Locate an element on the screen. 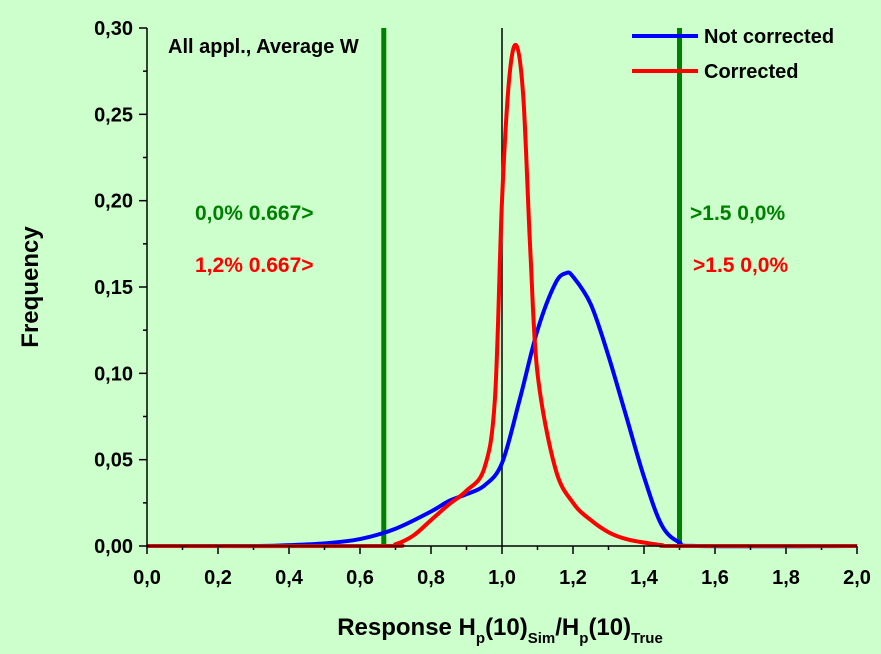  y-tick-label: 0,20 is located at coordinates (113, 202).